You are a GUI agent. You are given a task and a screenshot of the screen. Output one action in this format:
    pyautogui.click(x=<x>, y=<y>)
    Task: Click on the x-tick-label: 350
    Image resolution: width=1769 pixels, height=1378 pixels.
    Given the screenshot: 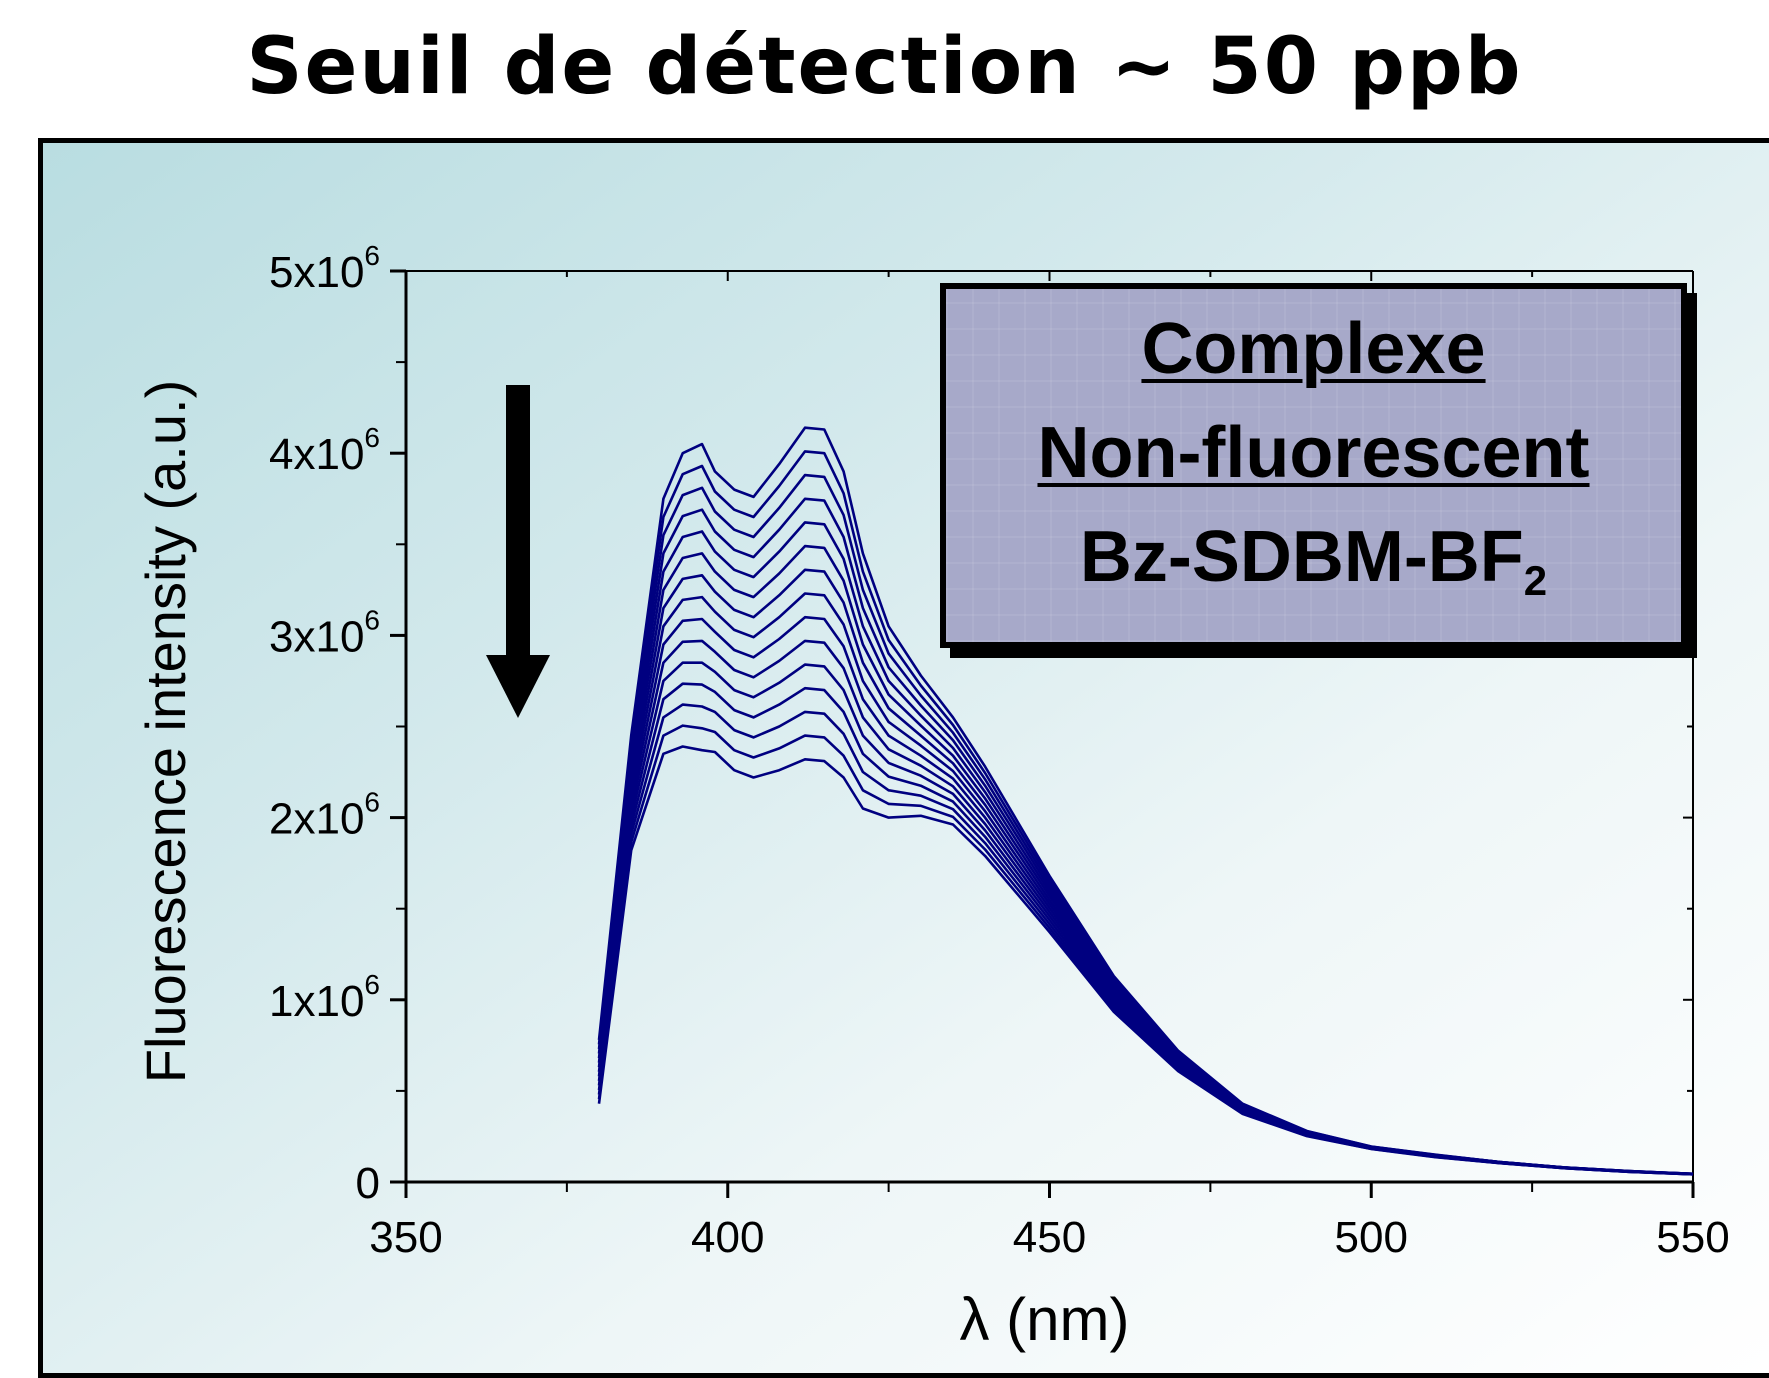 What is the action you would take?
    pyautogui.click(x=405, y=1237)
    